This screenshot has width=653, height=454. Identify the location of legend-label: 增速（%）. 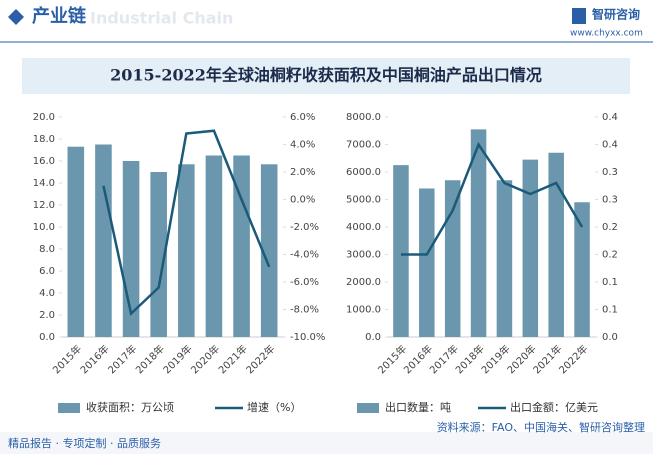
(274, 407).